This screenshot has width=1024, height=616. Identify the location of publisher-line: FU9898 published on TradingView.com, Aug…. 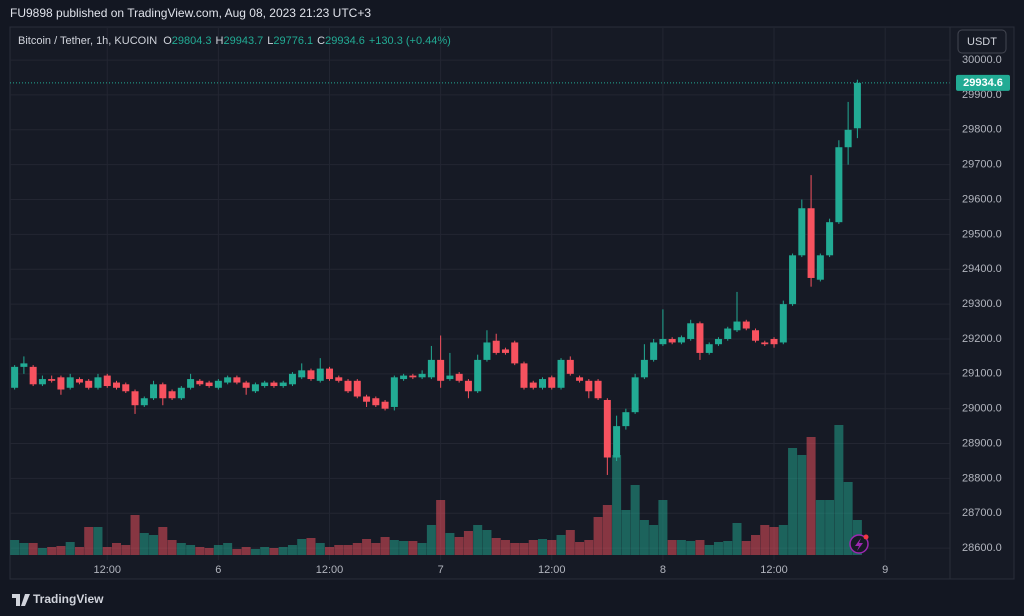
(190, 13).